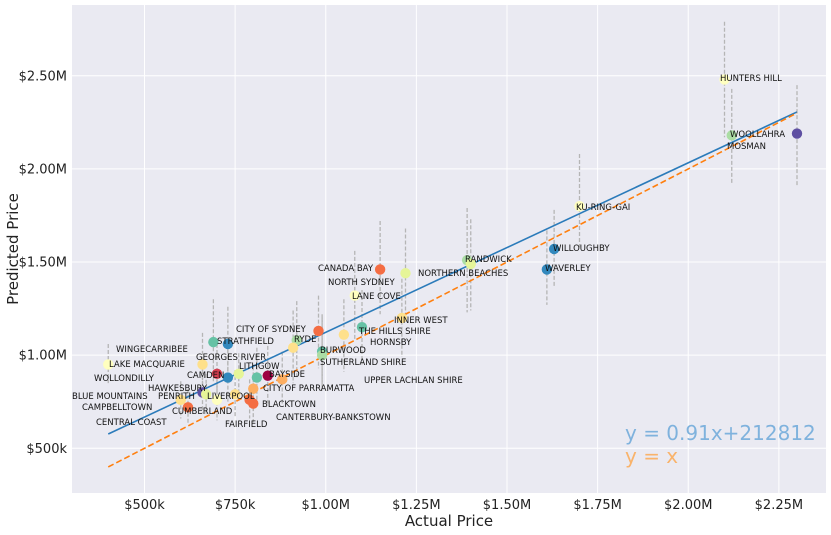 The width and height of the screenshot is (831, 535). Describe the element at coordinates (603, 208) in the screenshot. I see `point-label: KU-RING-GAI` at that location.